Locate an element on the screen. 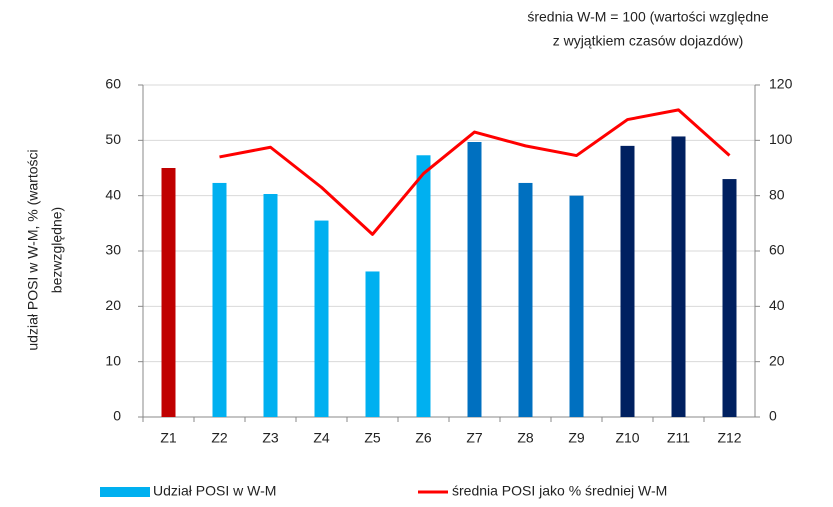 This screenshot has height=507, width=833. y-tick-label: 0 is located at coordinates (117, 416).